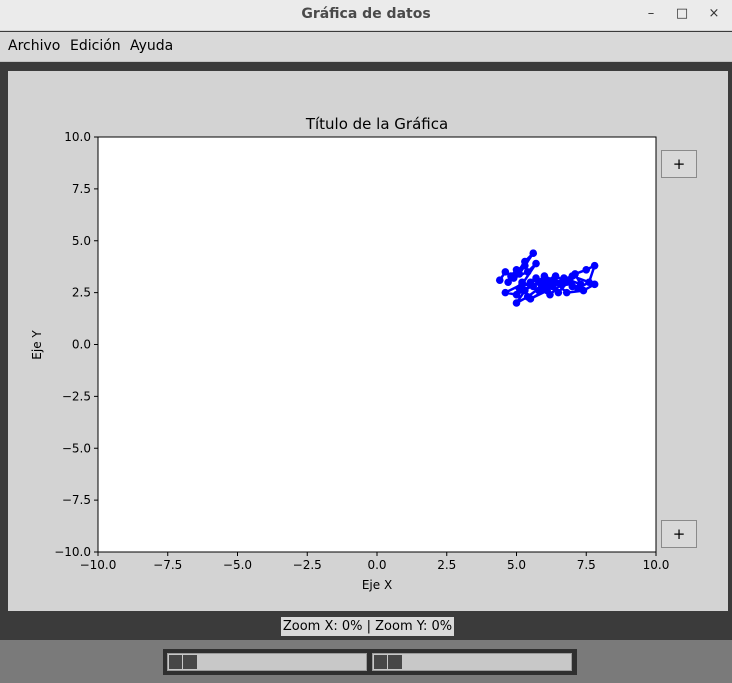  I want to click on minimize-icon: –, so click(651, 13).